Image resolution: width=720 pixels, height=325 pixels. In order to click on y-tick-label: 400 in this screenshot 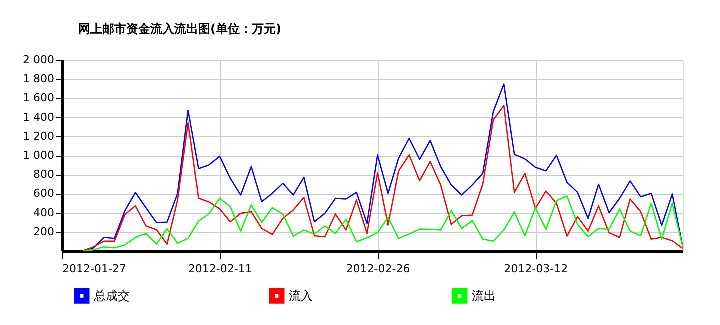, I will do `click(44, 213)`.